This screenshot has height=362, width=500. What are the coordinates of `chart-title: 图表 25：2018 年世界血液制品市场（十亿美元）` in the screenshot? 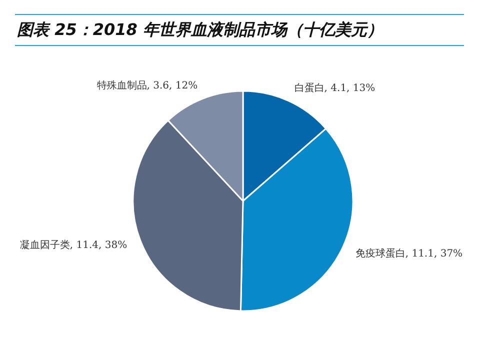 It's located at (239, 30).